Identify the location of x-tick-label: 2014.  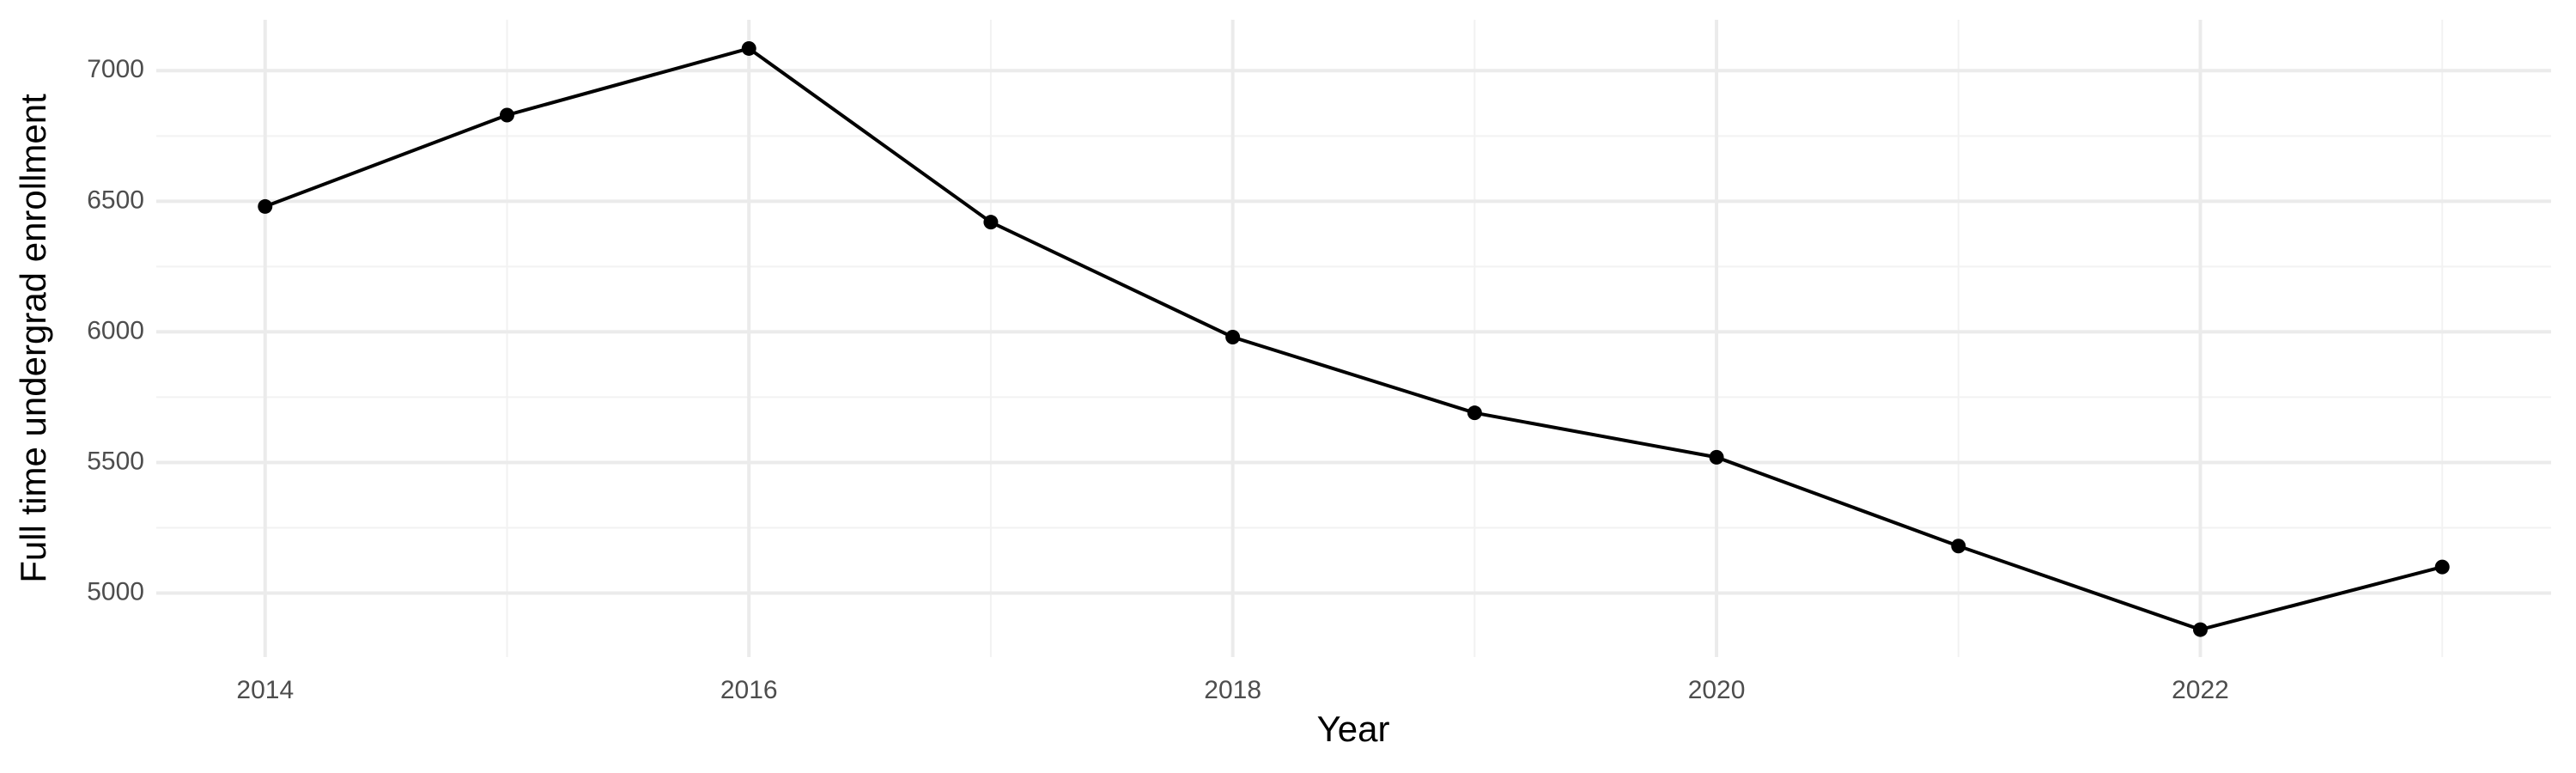
(265, 690).